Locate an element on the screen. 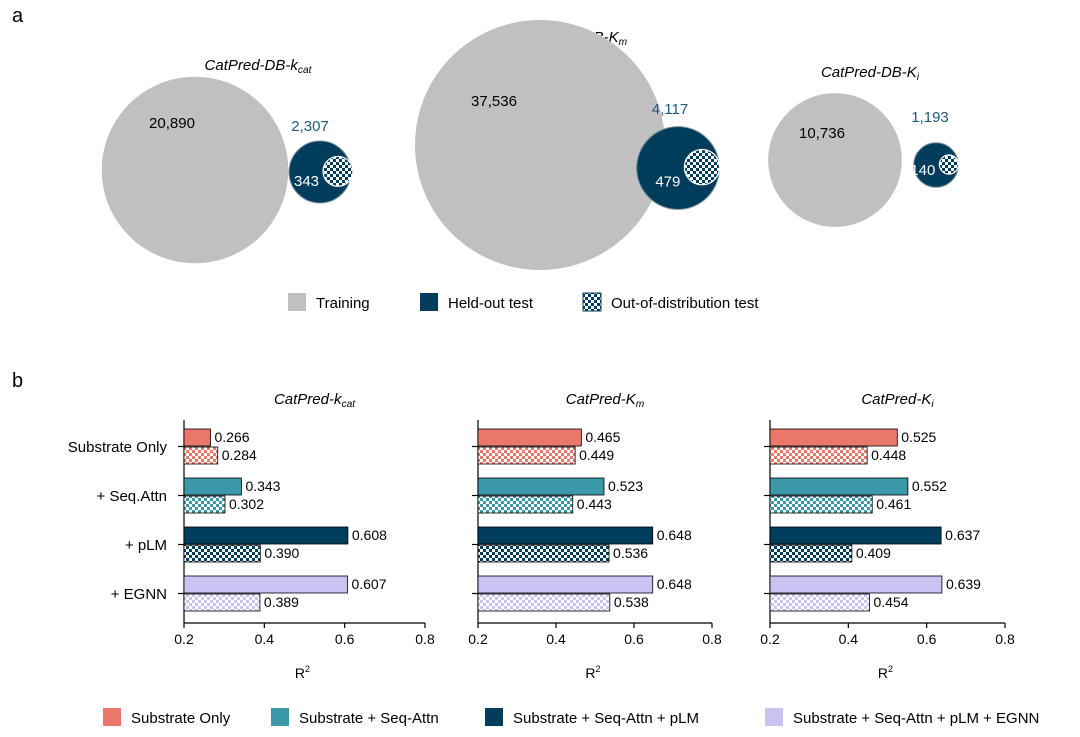 The width and height of the screenshot is (1080, 737). x-tick-label-1-2: 0.6 is located at coordinates (634, 639).